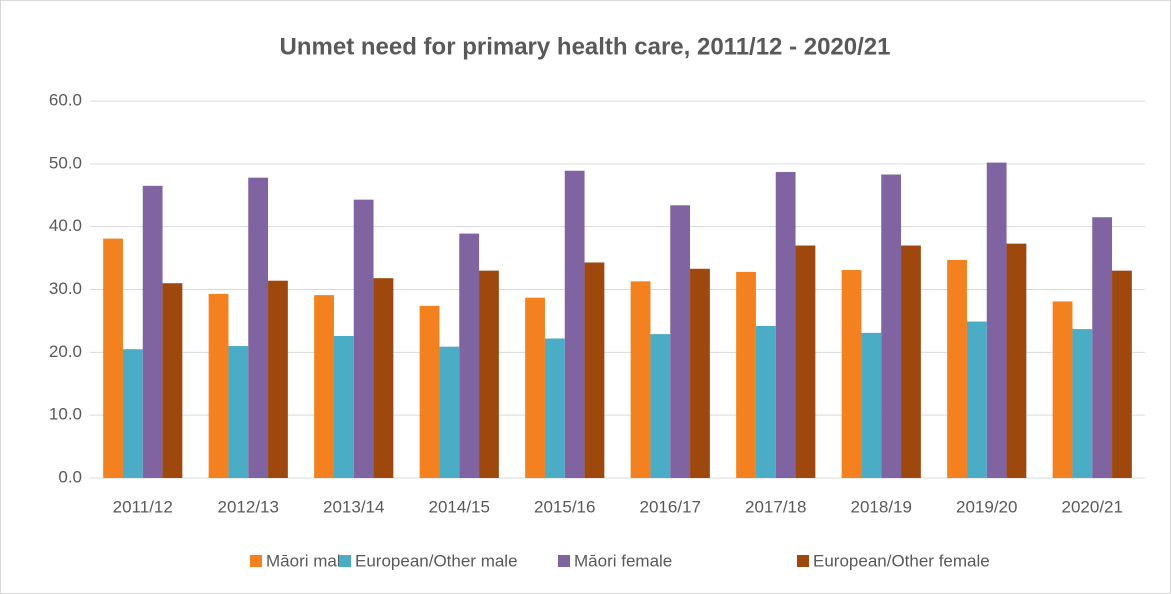  I want to click on y-tick-label: 20.0, so click(65, 351).